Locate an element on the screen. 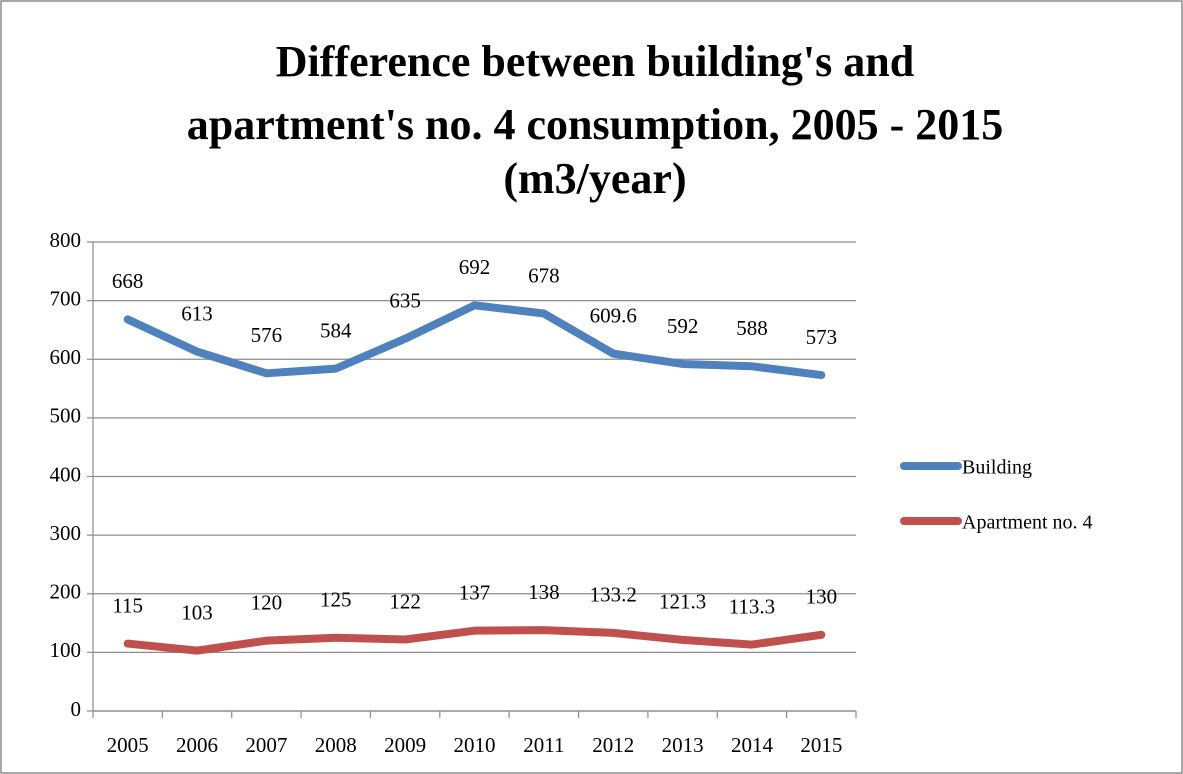 This screenshot has width=1183, height=774. data-label: 584 is located at coordinates (336, 330).